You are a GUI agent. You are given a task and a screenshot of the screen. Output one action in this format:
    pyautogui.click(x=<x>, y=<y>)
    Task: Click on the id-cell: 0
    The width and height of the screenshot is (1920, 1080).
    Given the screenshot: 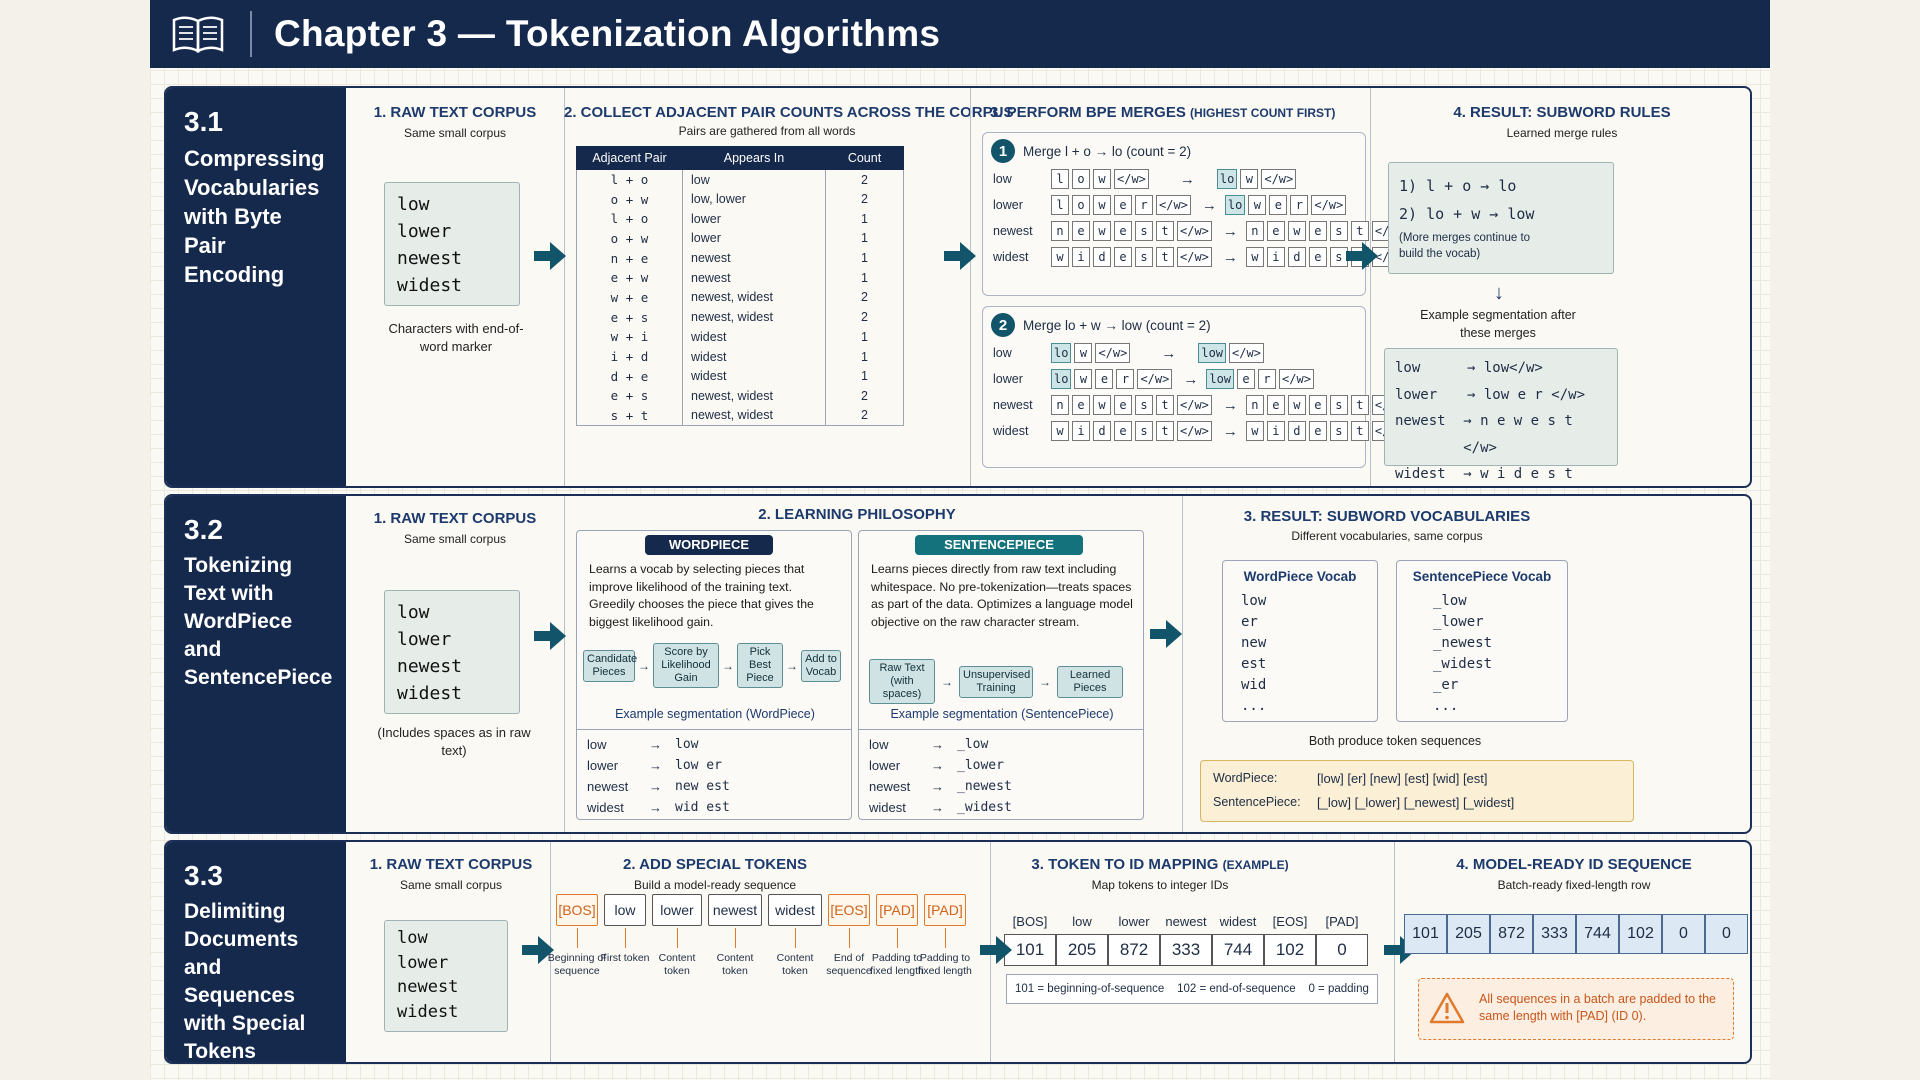 What is the action you would take?
    pyautogui.click(x=1342, y=950)
    